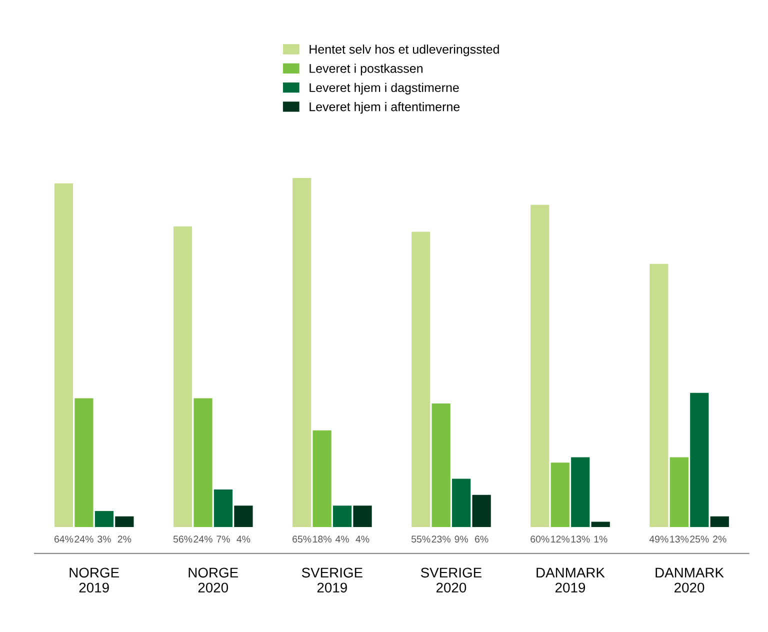  What do you see at coordinates (332, 580) in the screenshot?
I see `x-tick-label: SVERIGE 2019` at bounding box center [332, 580].